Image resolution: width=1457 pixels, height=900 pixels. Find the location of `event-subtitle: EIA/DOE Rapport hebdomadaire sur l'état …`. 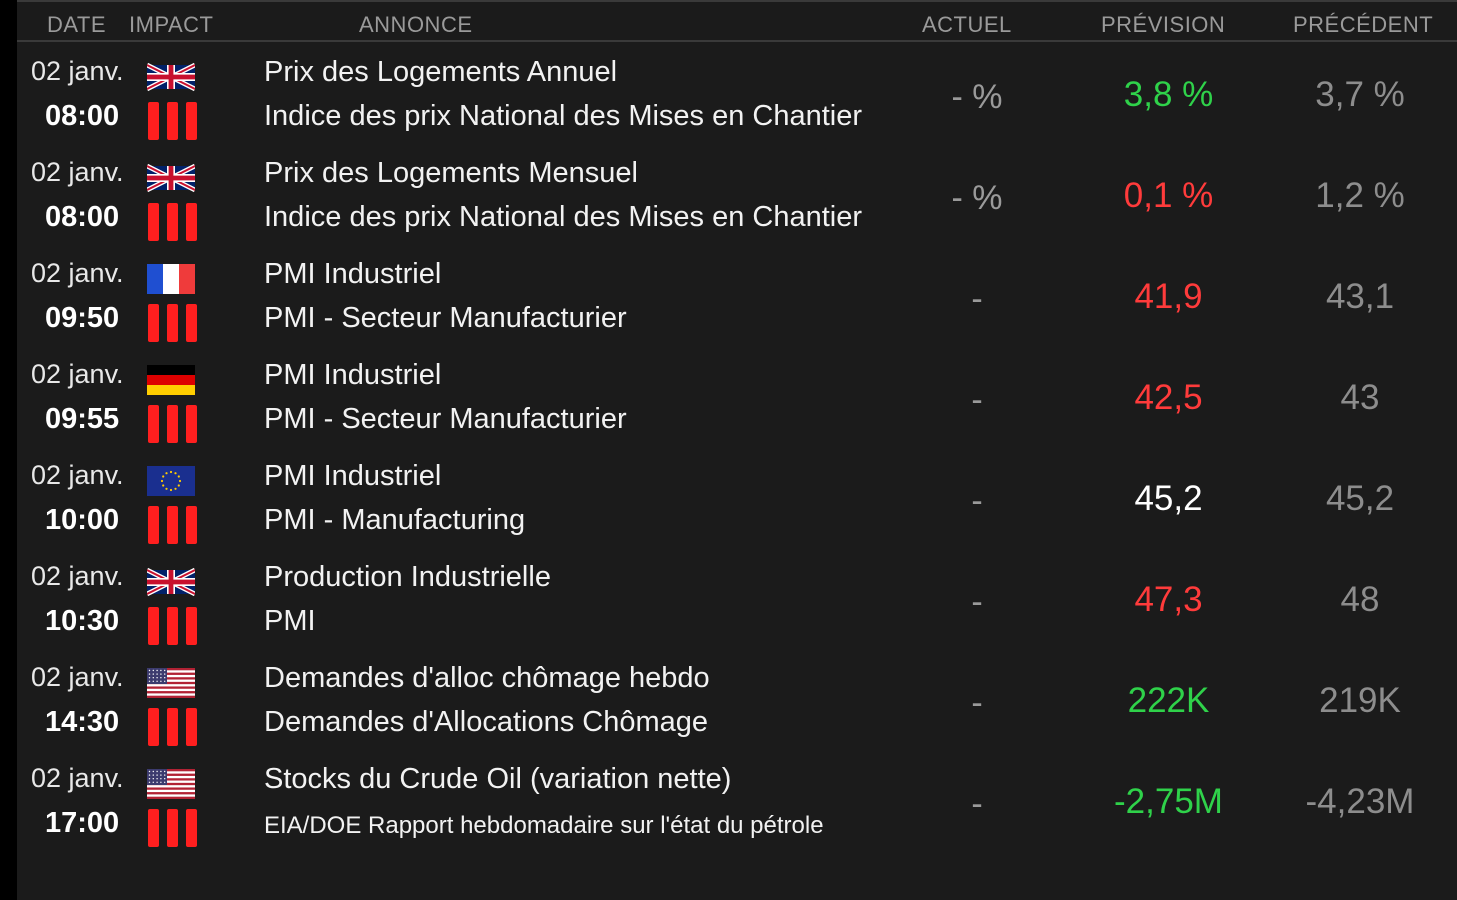

event-subtitle: EIA/DOE Rapport hebdomadaire sur l'état … is located at coordinates (544, 825).